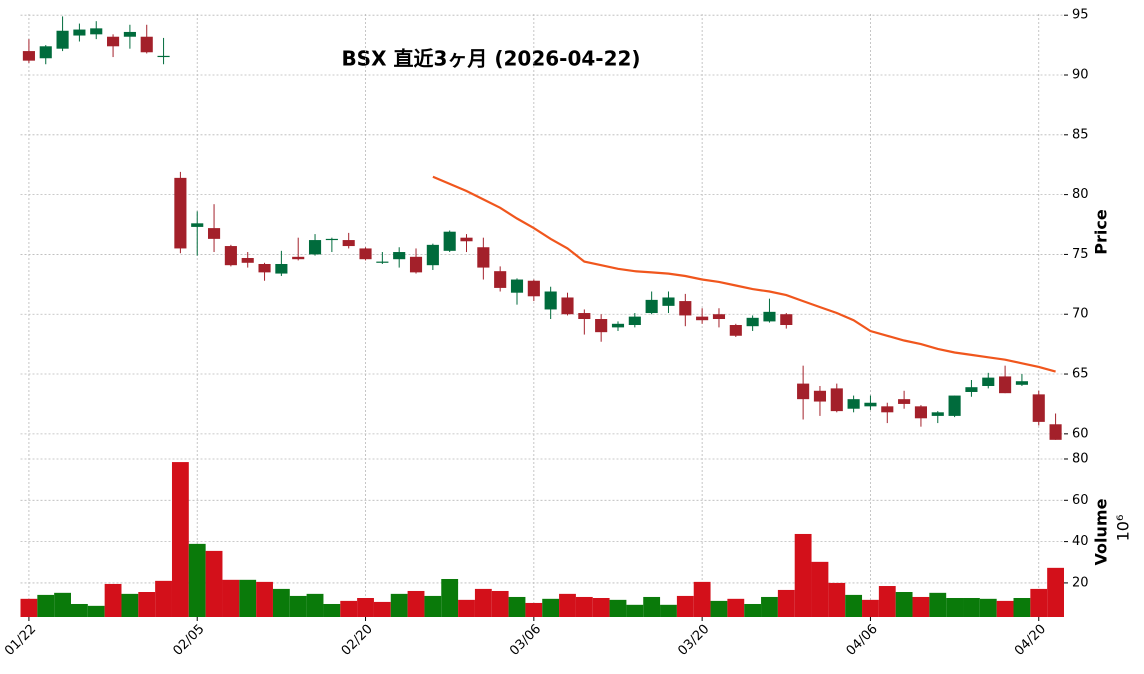  I want to click on x-tick-label: 04/20, so click(1030, 640).